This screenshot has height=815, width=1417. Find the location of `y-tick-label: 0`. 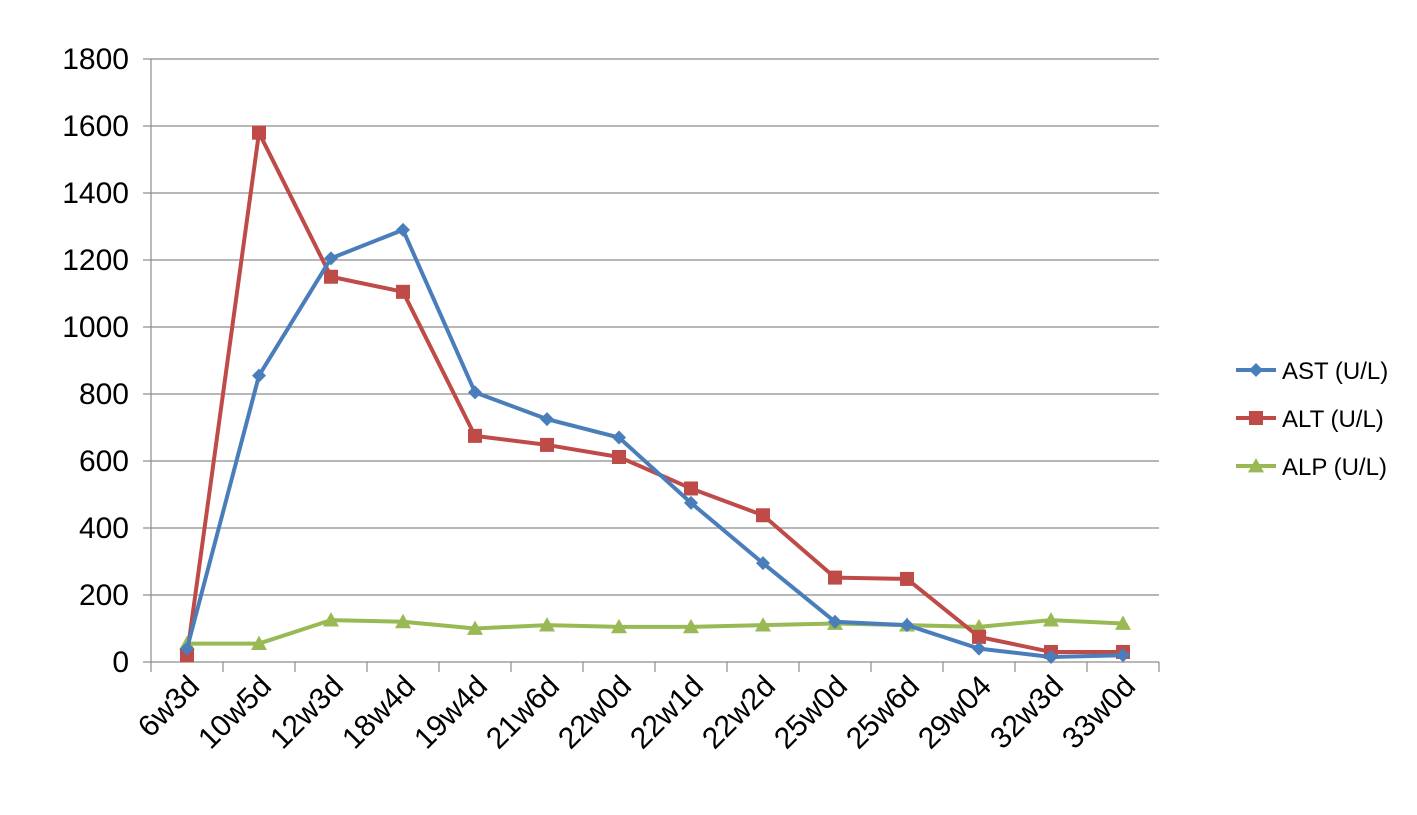

y-tick-label: 0 is located at coordinates (120, 662).